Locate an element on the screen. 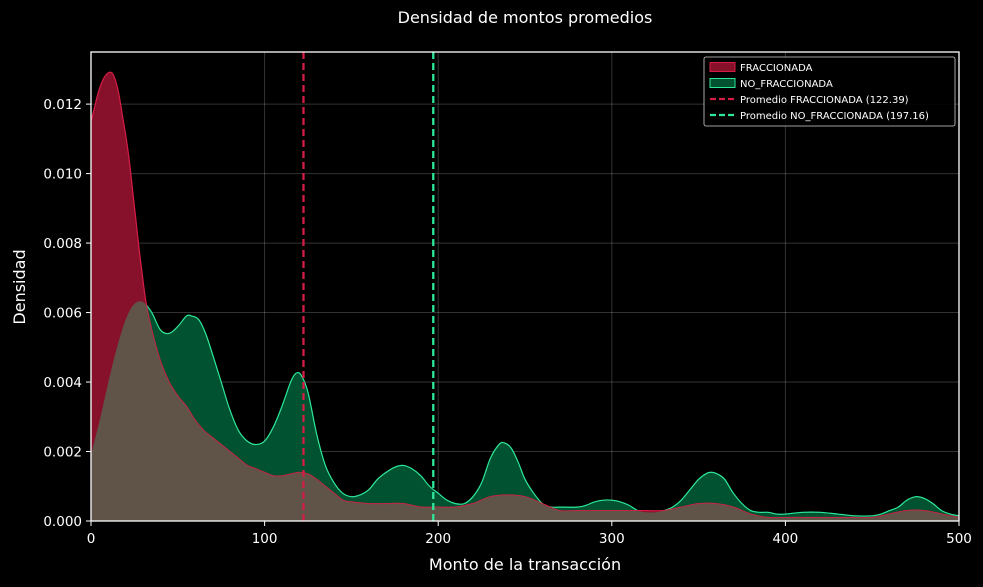 This screenshot has width=983, height=587. y-tick-label: 0.000 is located at coordinates (62, 522).